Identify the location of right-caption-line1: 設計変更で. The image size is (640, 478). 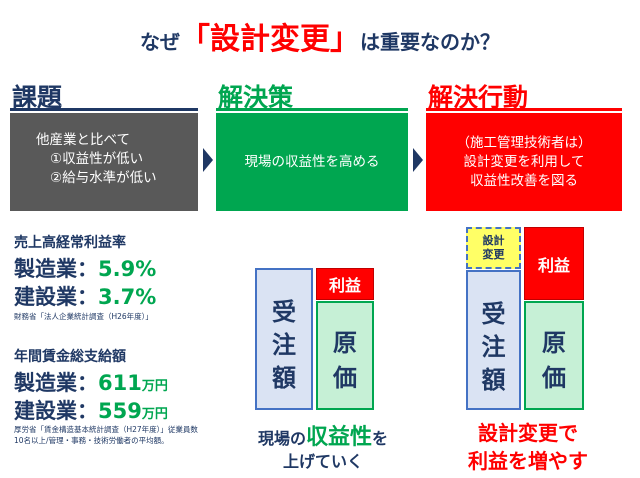
(528, 433).